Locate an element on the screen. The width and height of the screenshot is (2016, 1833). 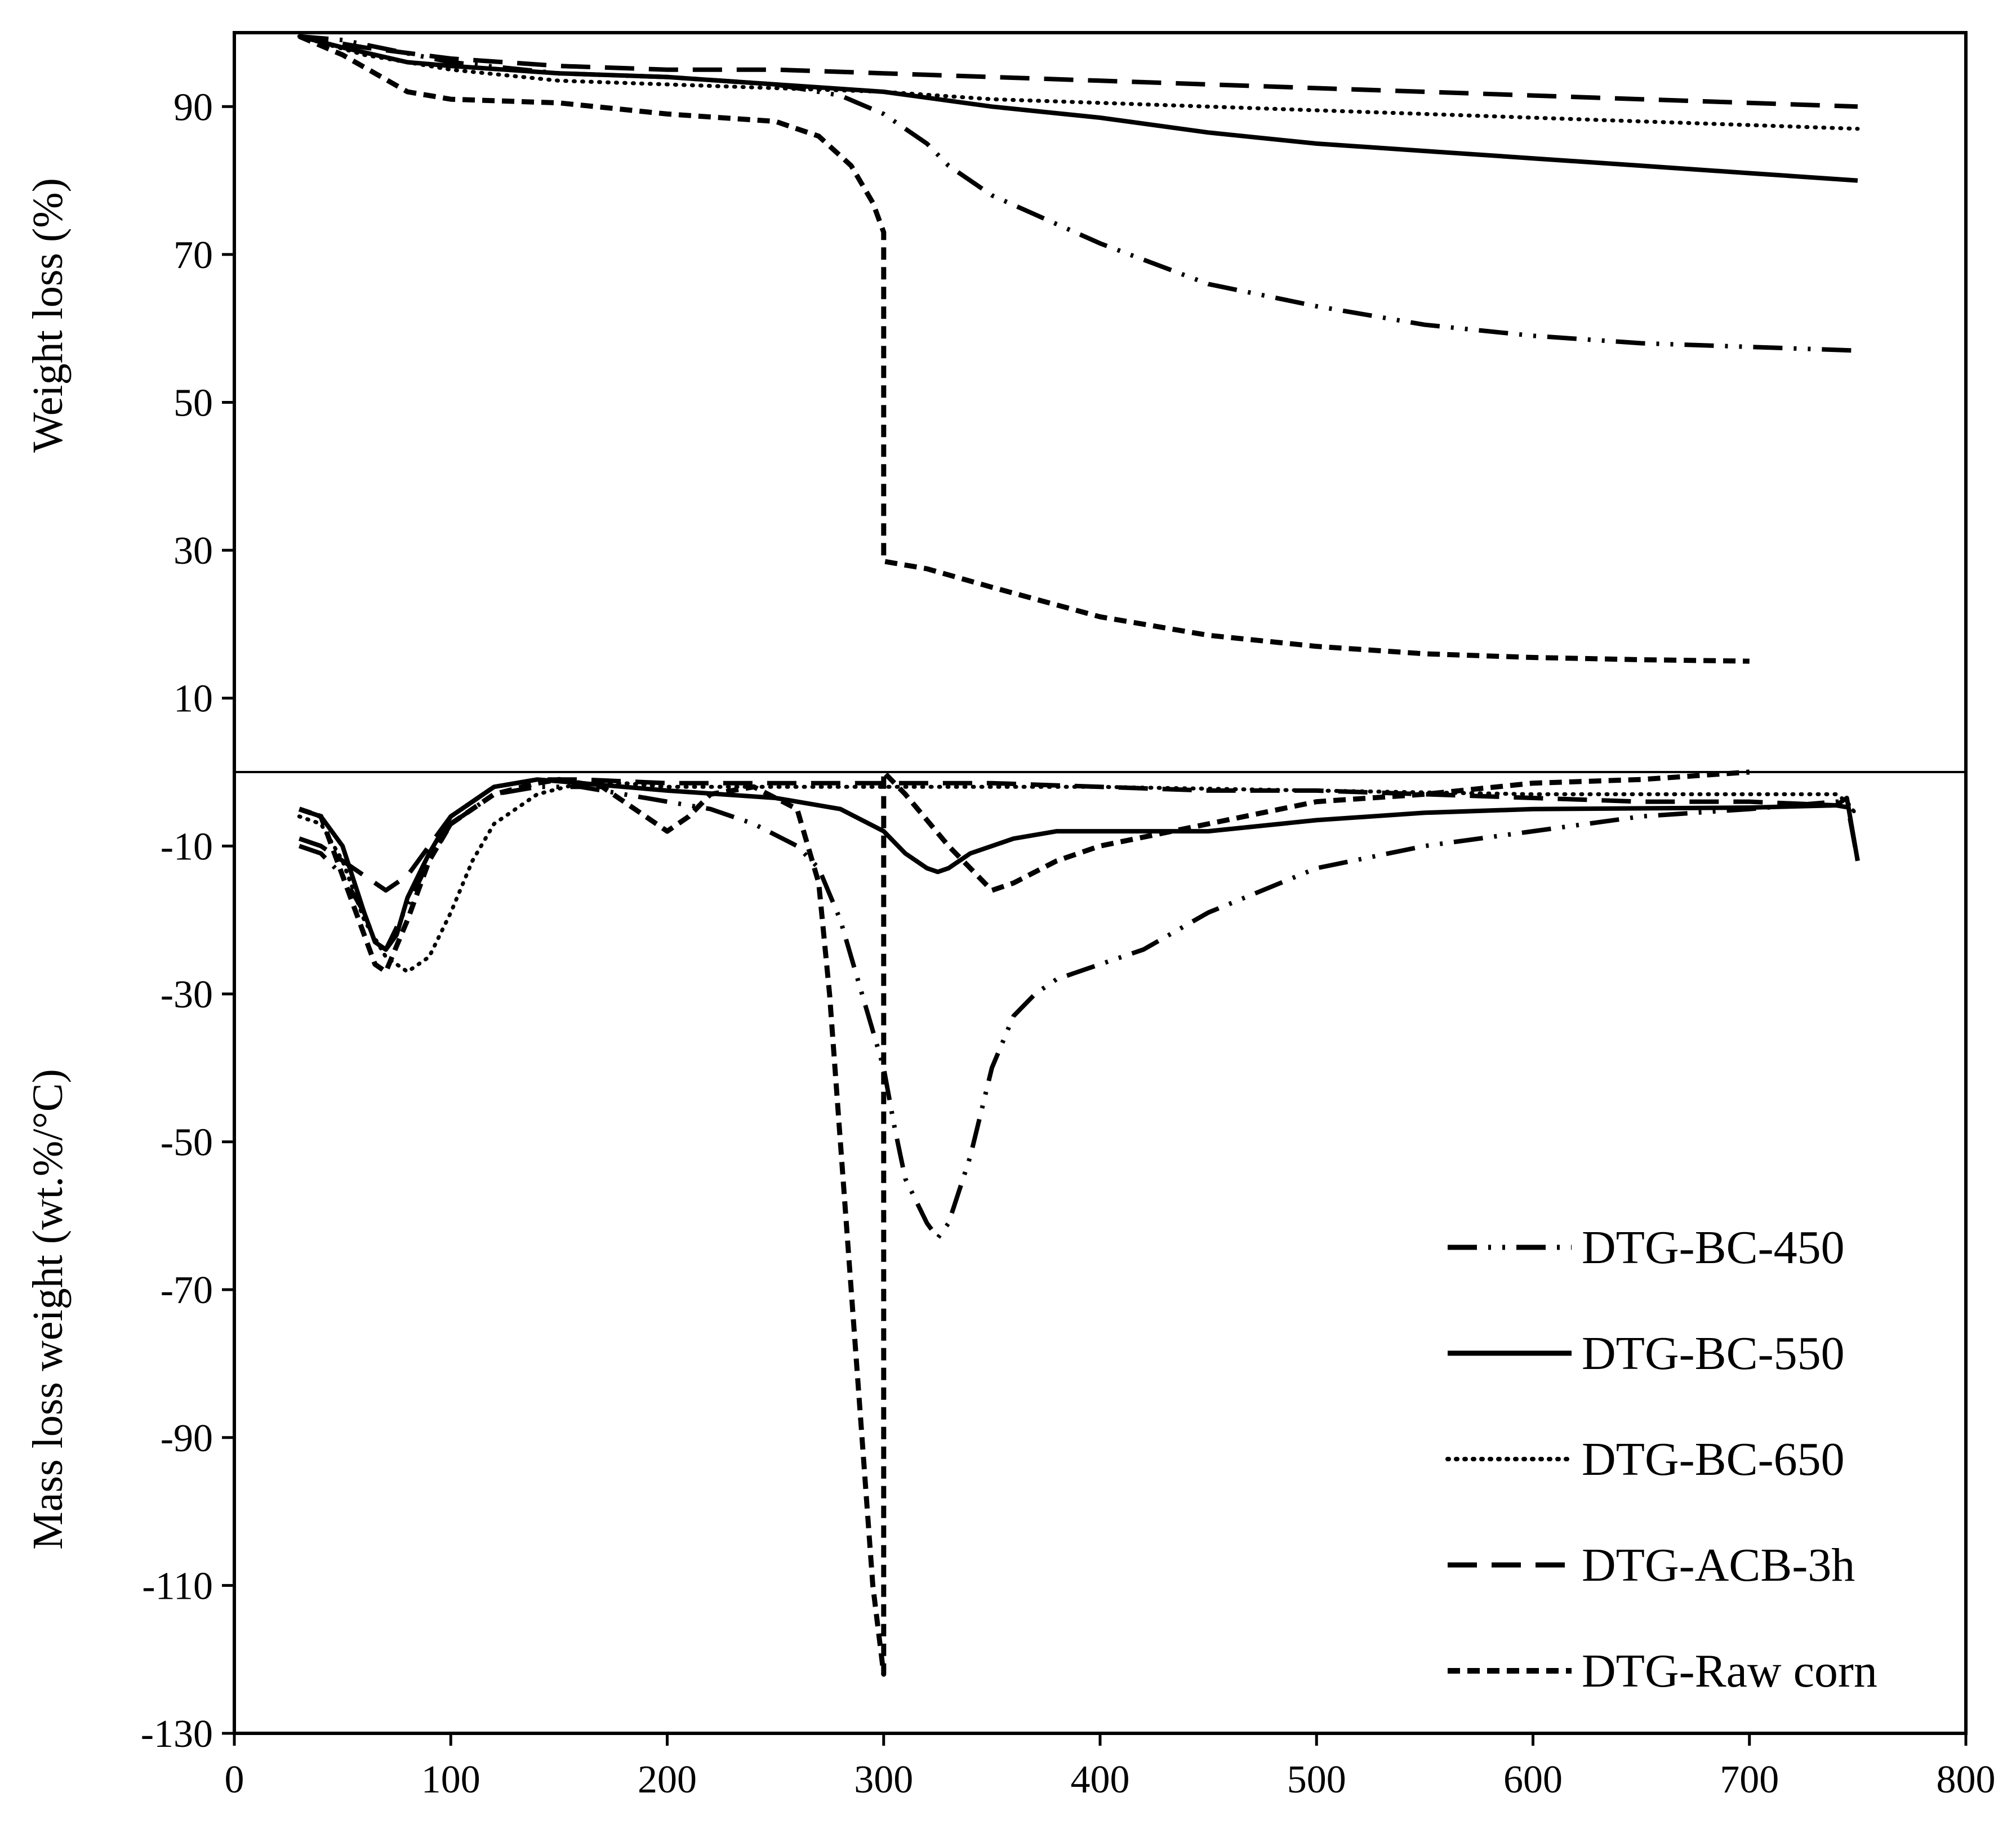
y-tick-label: -30 is located at coordinates (187, 995).